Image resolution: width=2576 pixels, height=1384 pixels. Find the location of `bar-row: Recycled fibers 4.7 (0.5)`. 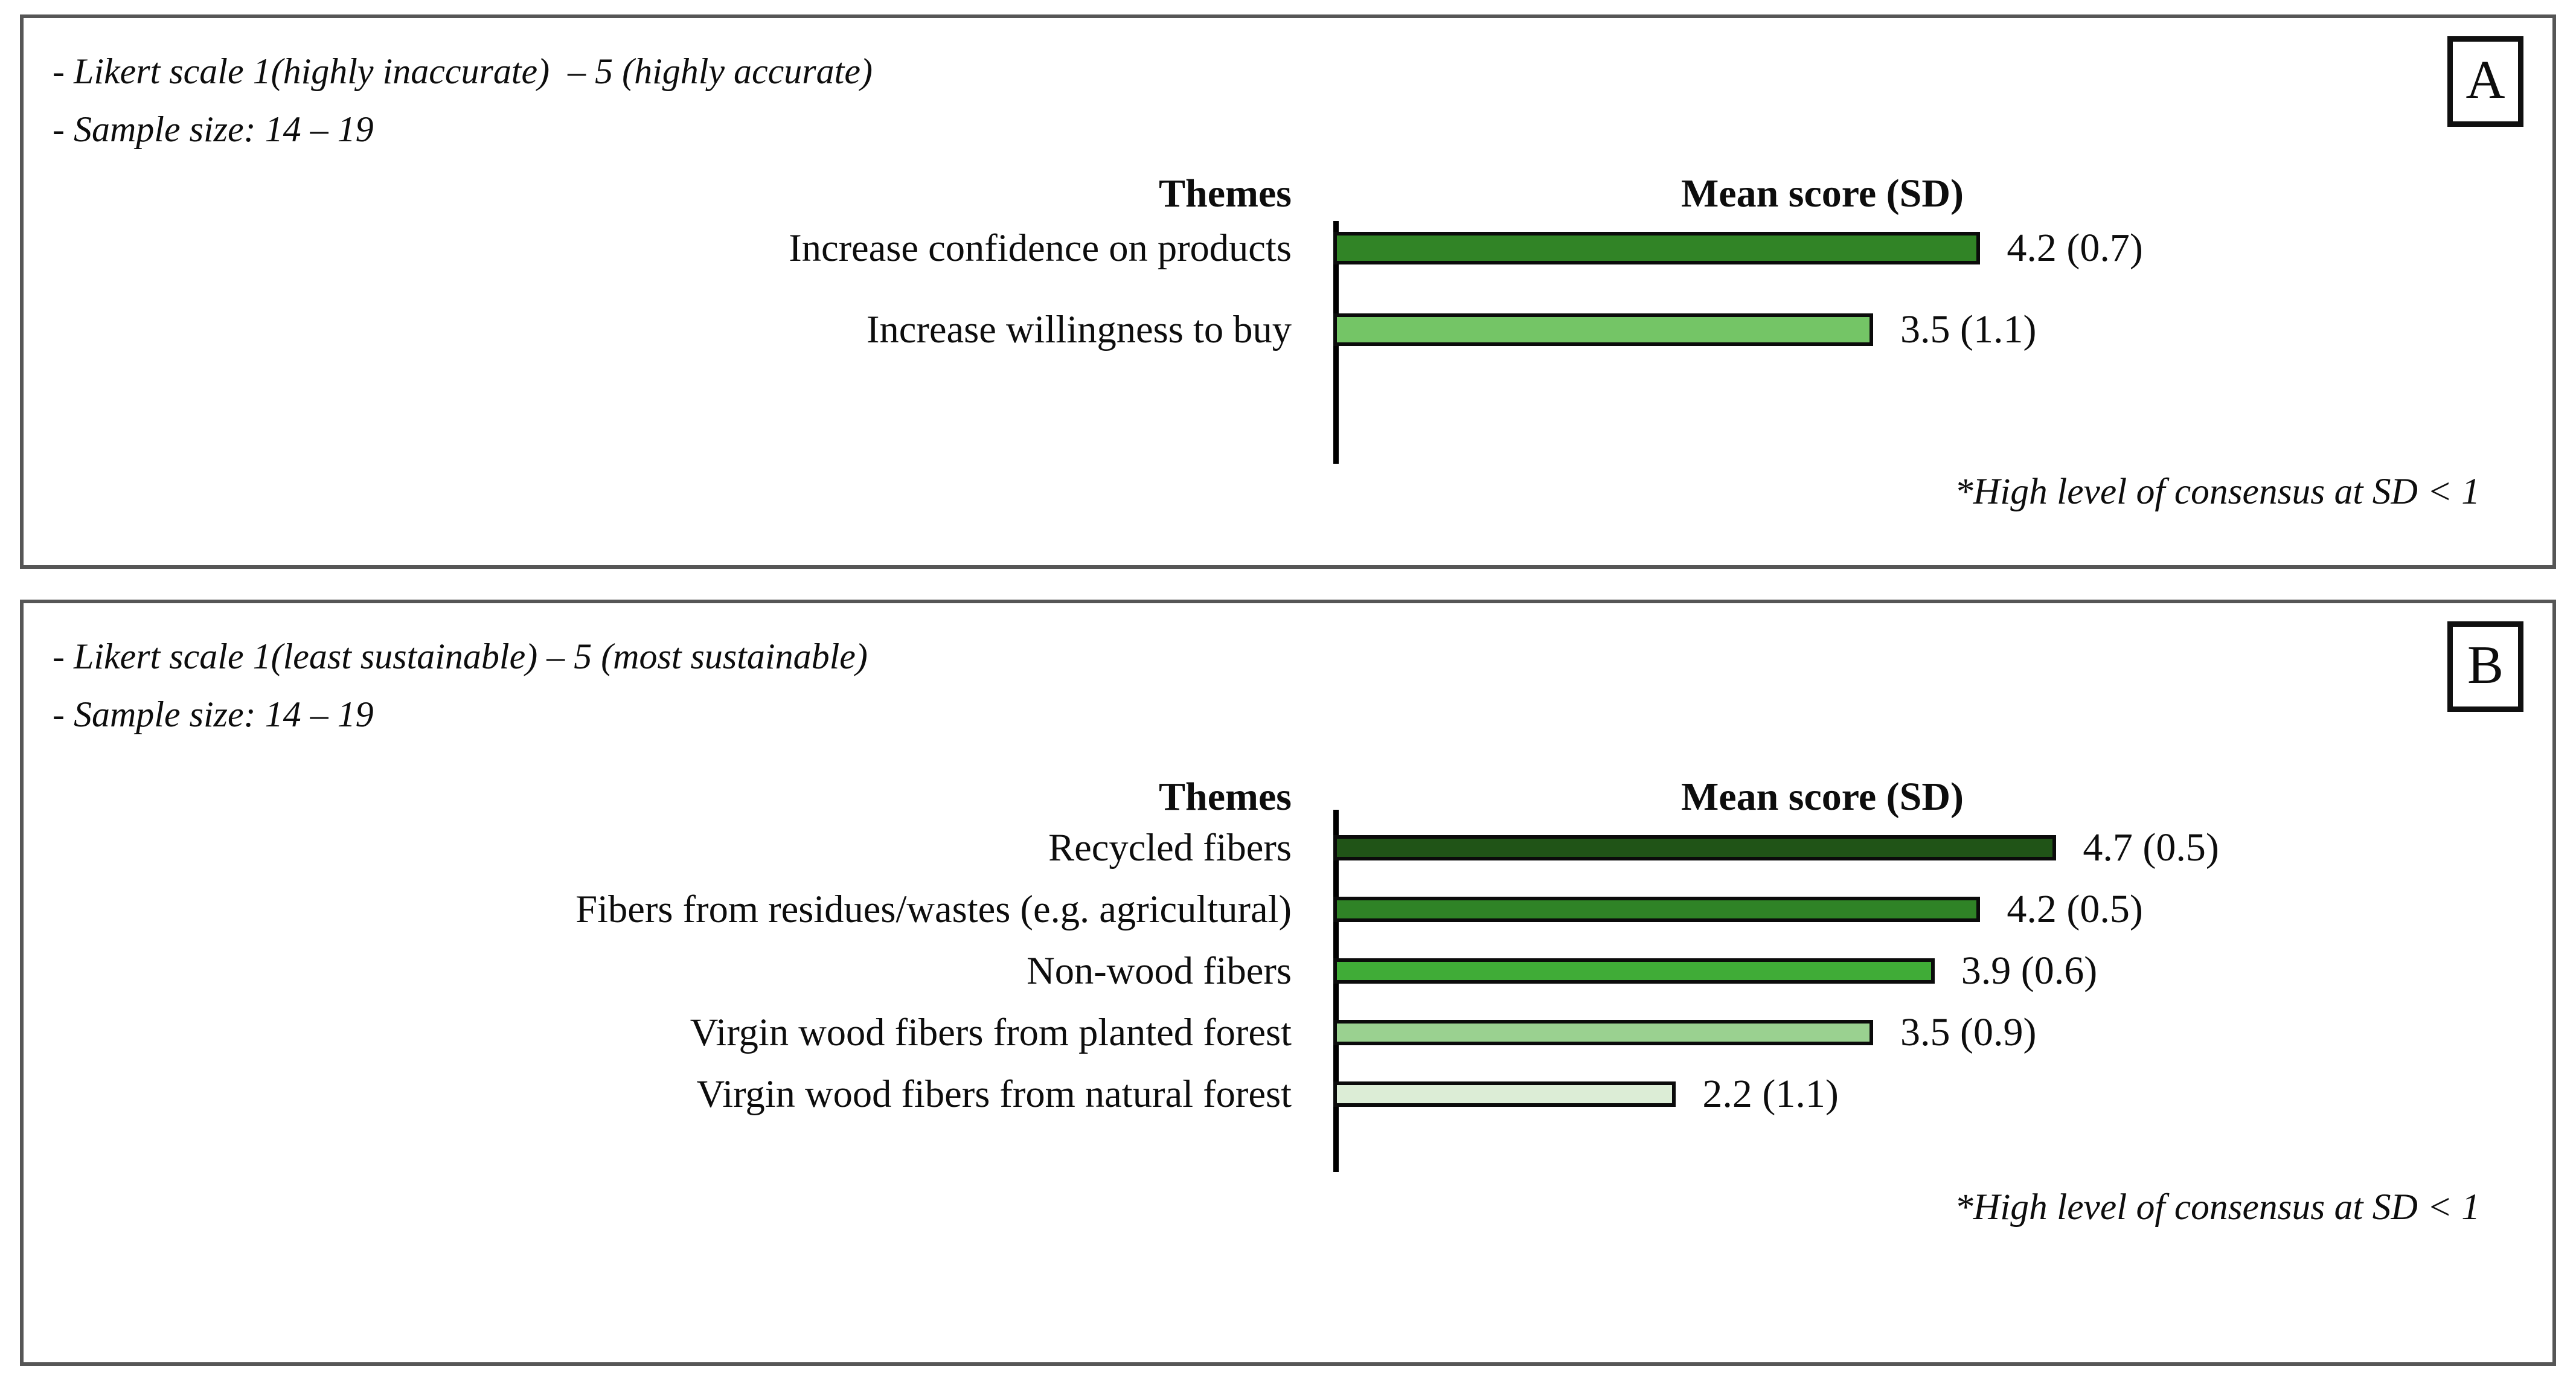

bar-row: Recycled fibers 4.7 (0.5) is located at coordinates (1288, 848).